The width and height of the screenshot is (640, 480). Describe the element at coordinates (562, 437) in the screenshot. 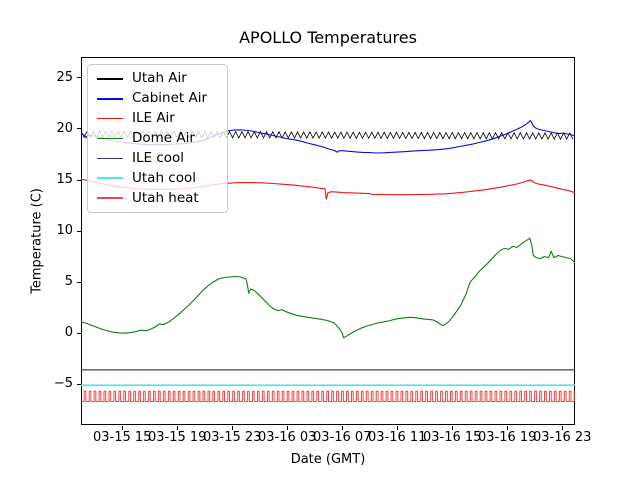

I see `x-tick-label: 03-16 23` at that location.